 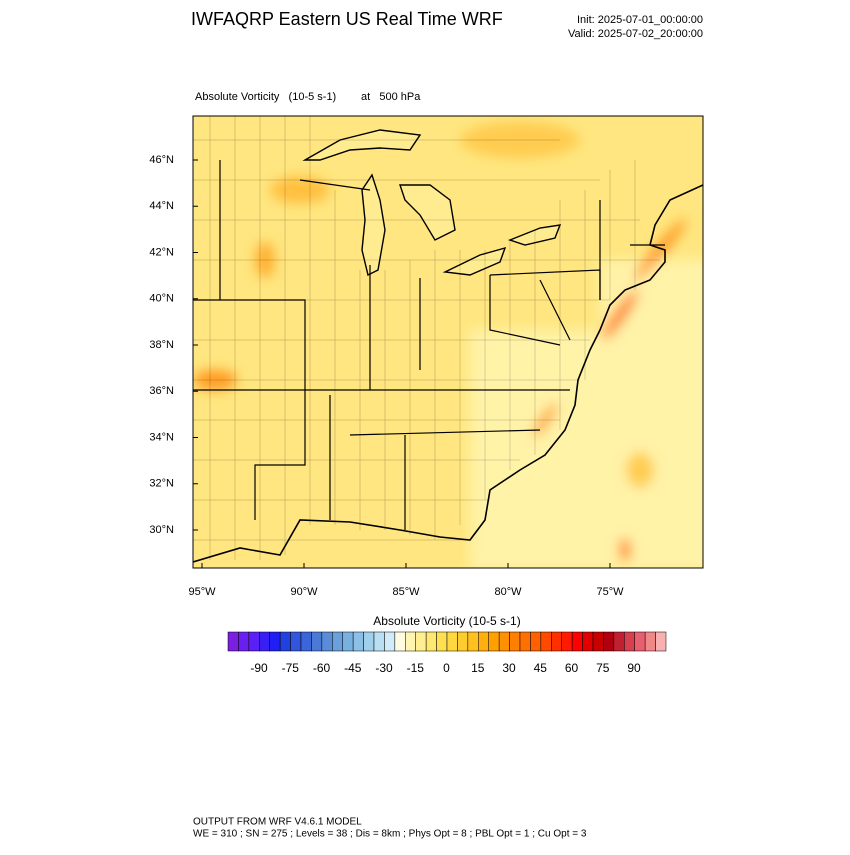 I want to click on colorbar-tick-label: 45, so click(x=541, y=668).